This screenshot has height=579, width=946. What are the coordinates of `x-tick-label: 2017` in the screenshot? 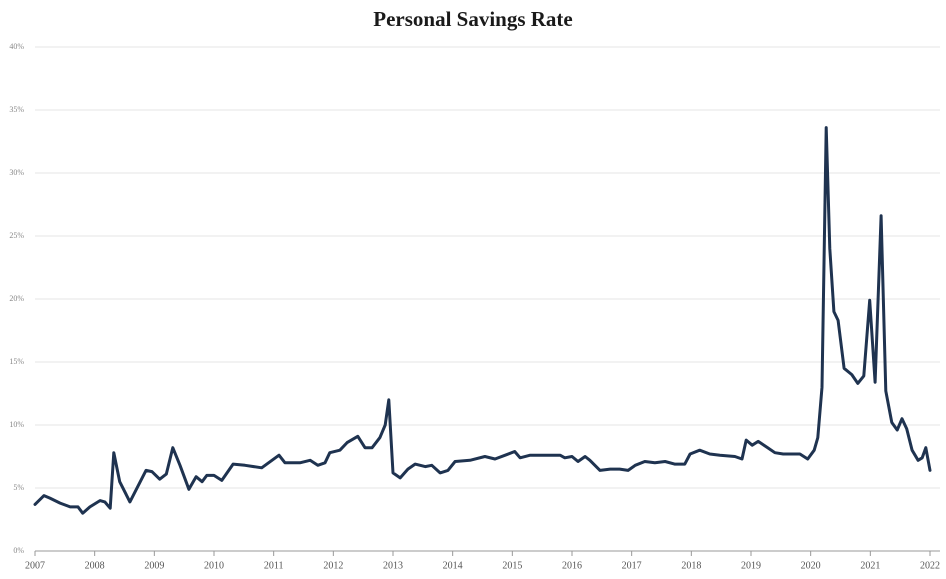 It's located at (632, 565).